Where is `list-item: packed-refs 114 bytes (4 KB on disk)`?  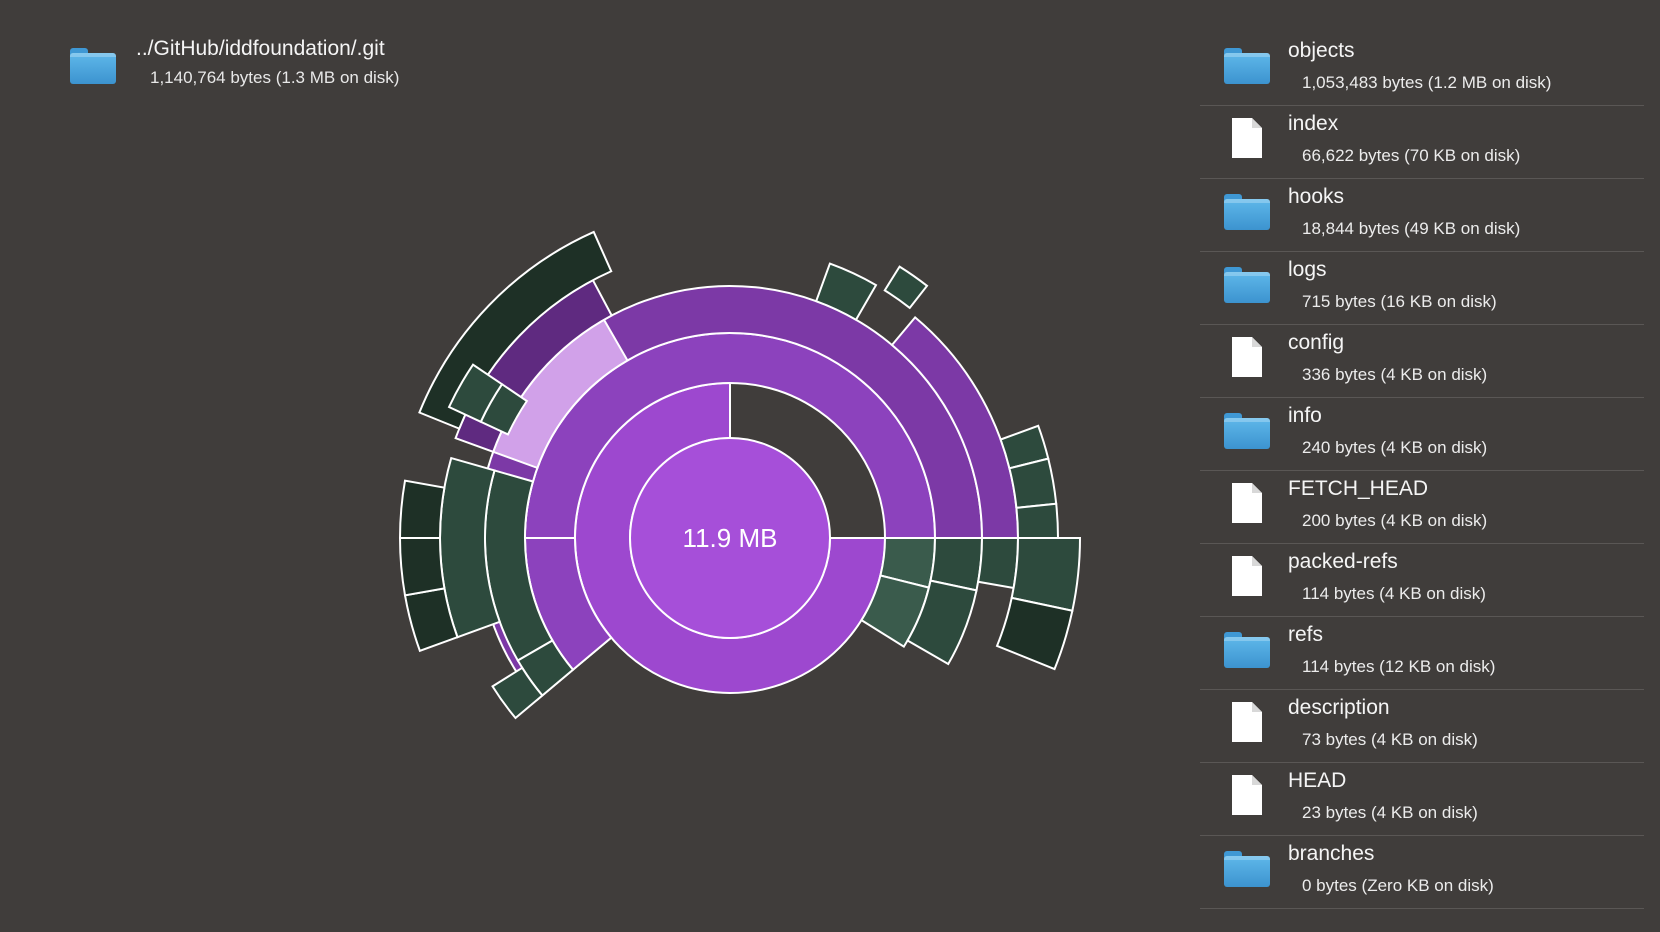
list-item: packed-refs 114 bytes (4 KB on disk) is located at coordinates (1422, 580).